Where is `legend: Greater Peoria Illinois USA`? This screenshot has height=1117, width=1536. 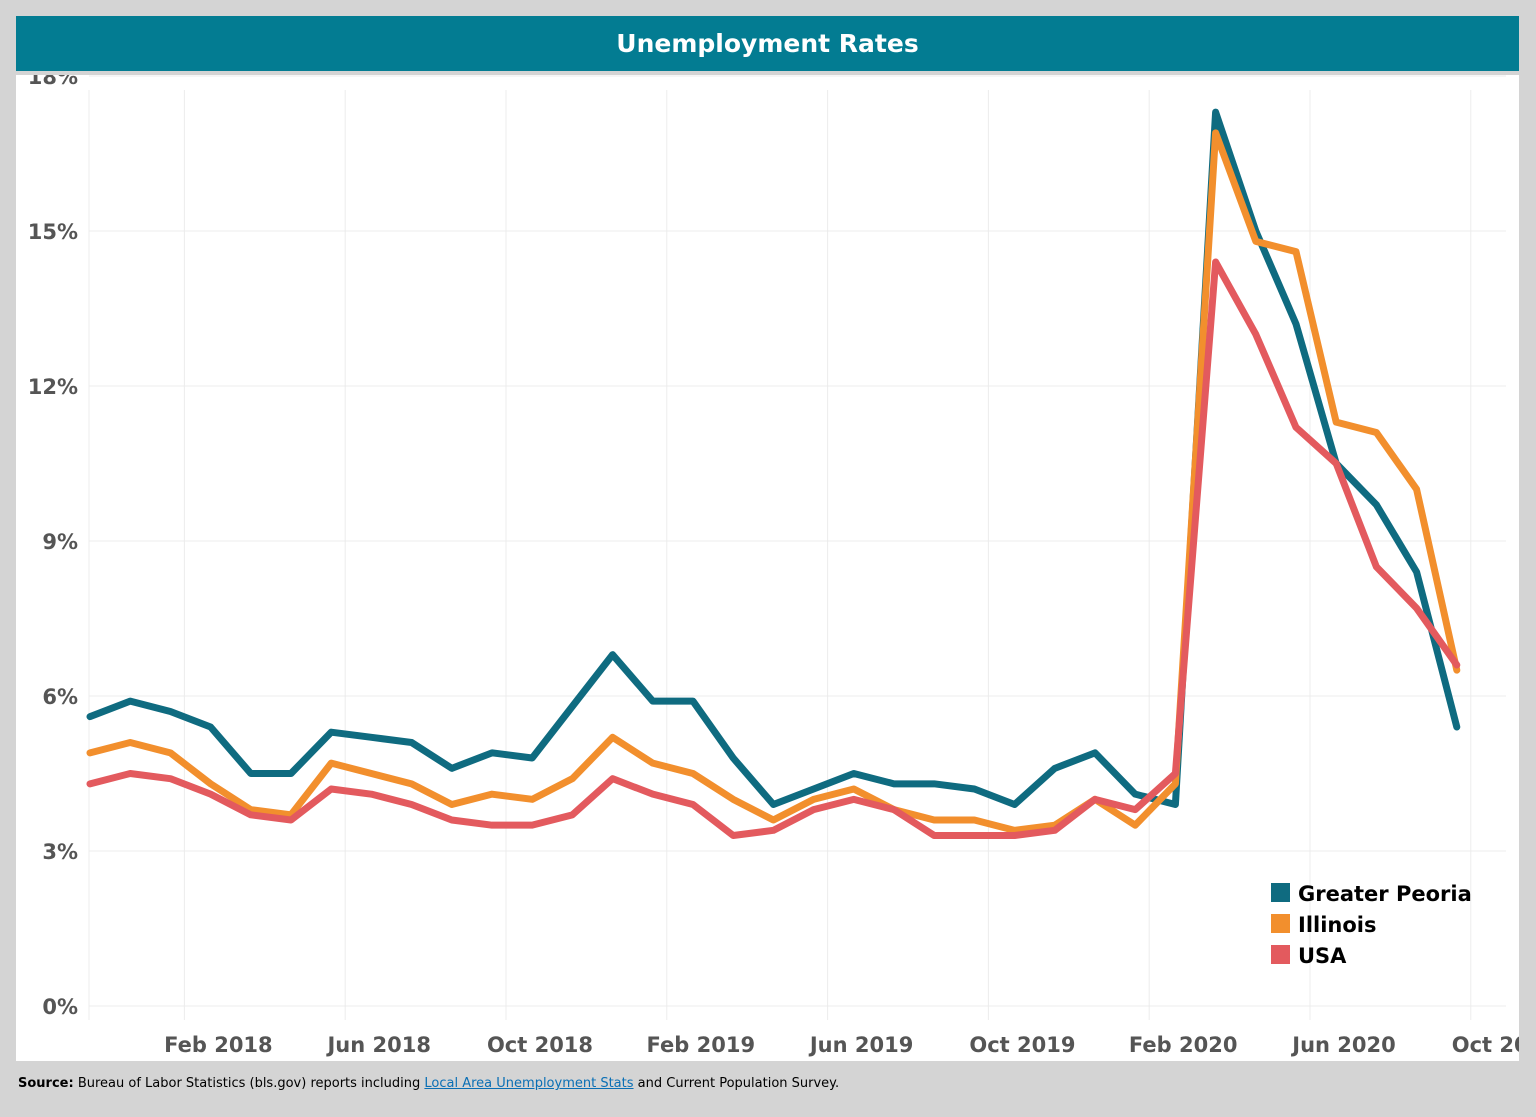
legend: Greater Peoria Illinois USA is located at coordinates (1371, 925).